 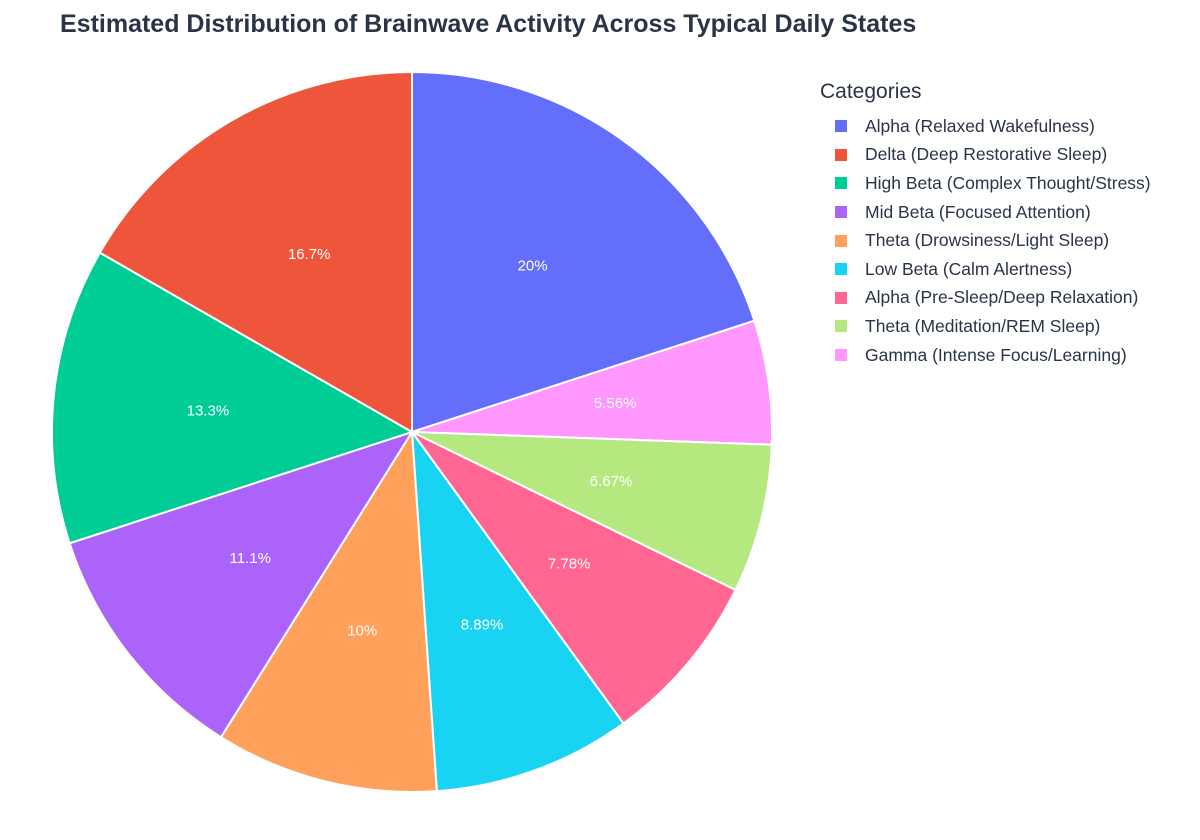 I want to click on legend-item-low-beta-calm-alertness: Low Beta (Calm Alertness), so click(x=985, y=269).